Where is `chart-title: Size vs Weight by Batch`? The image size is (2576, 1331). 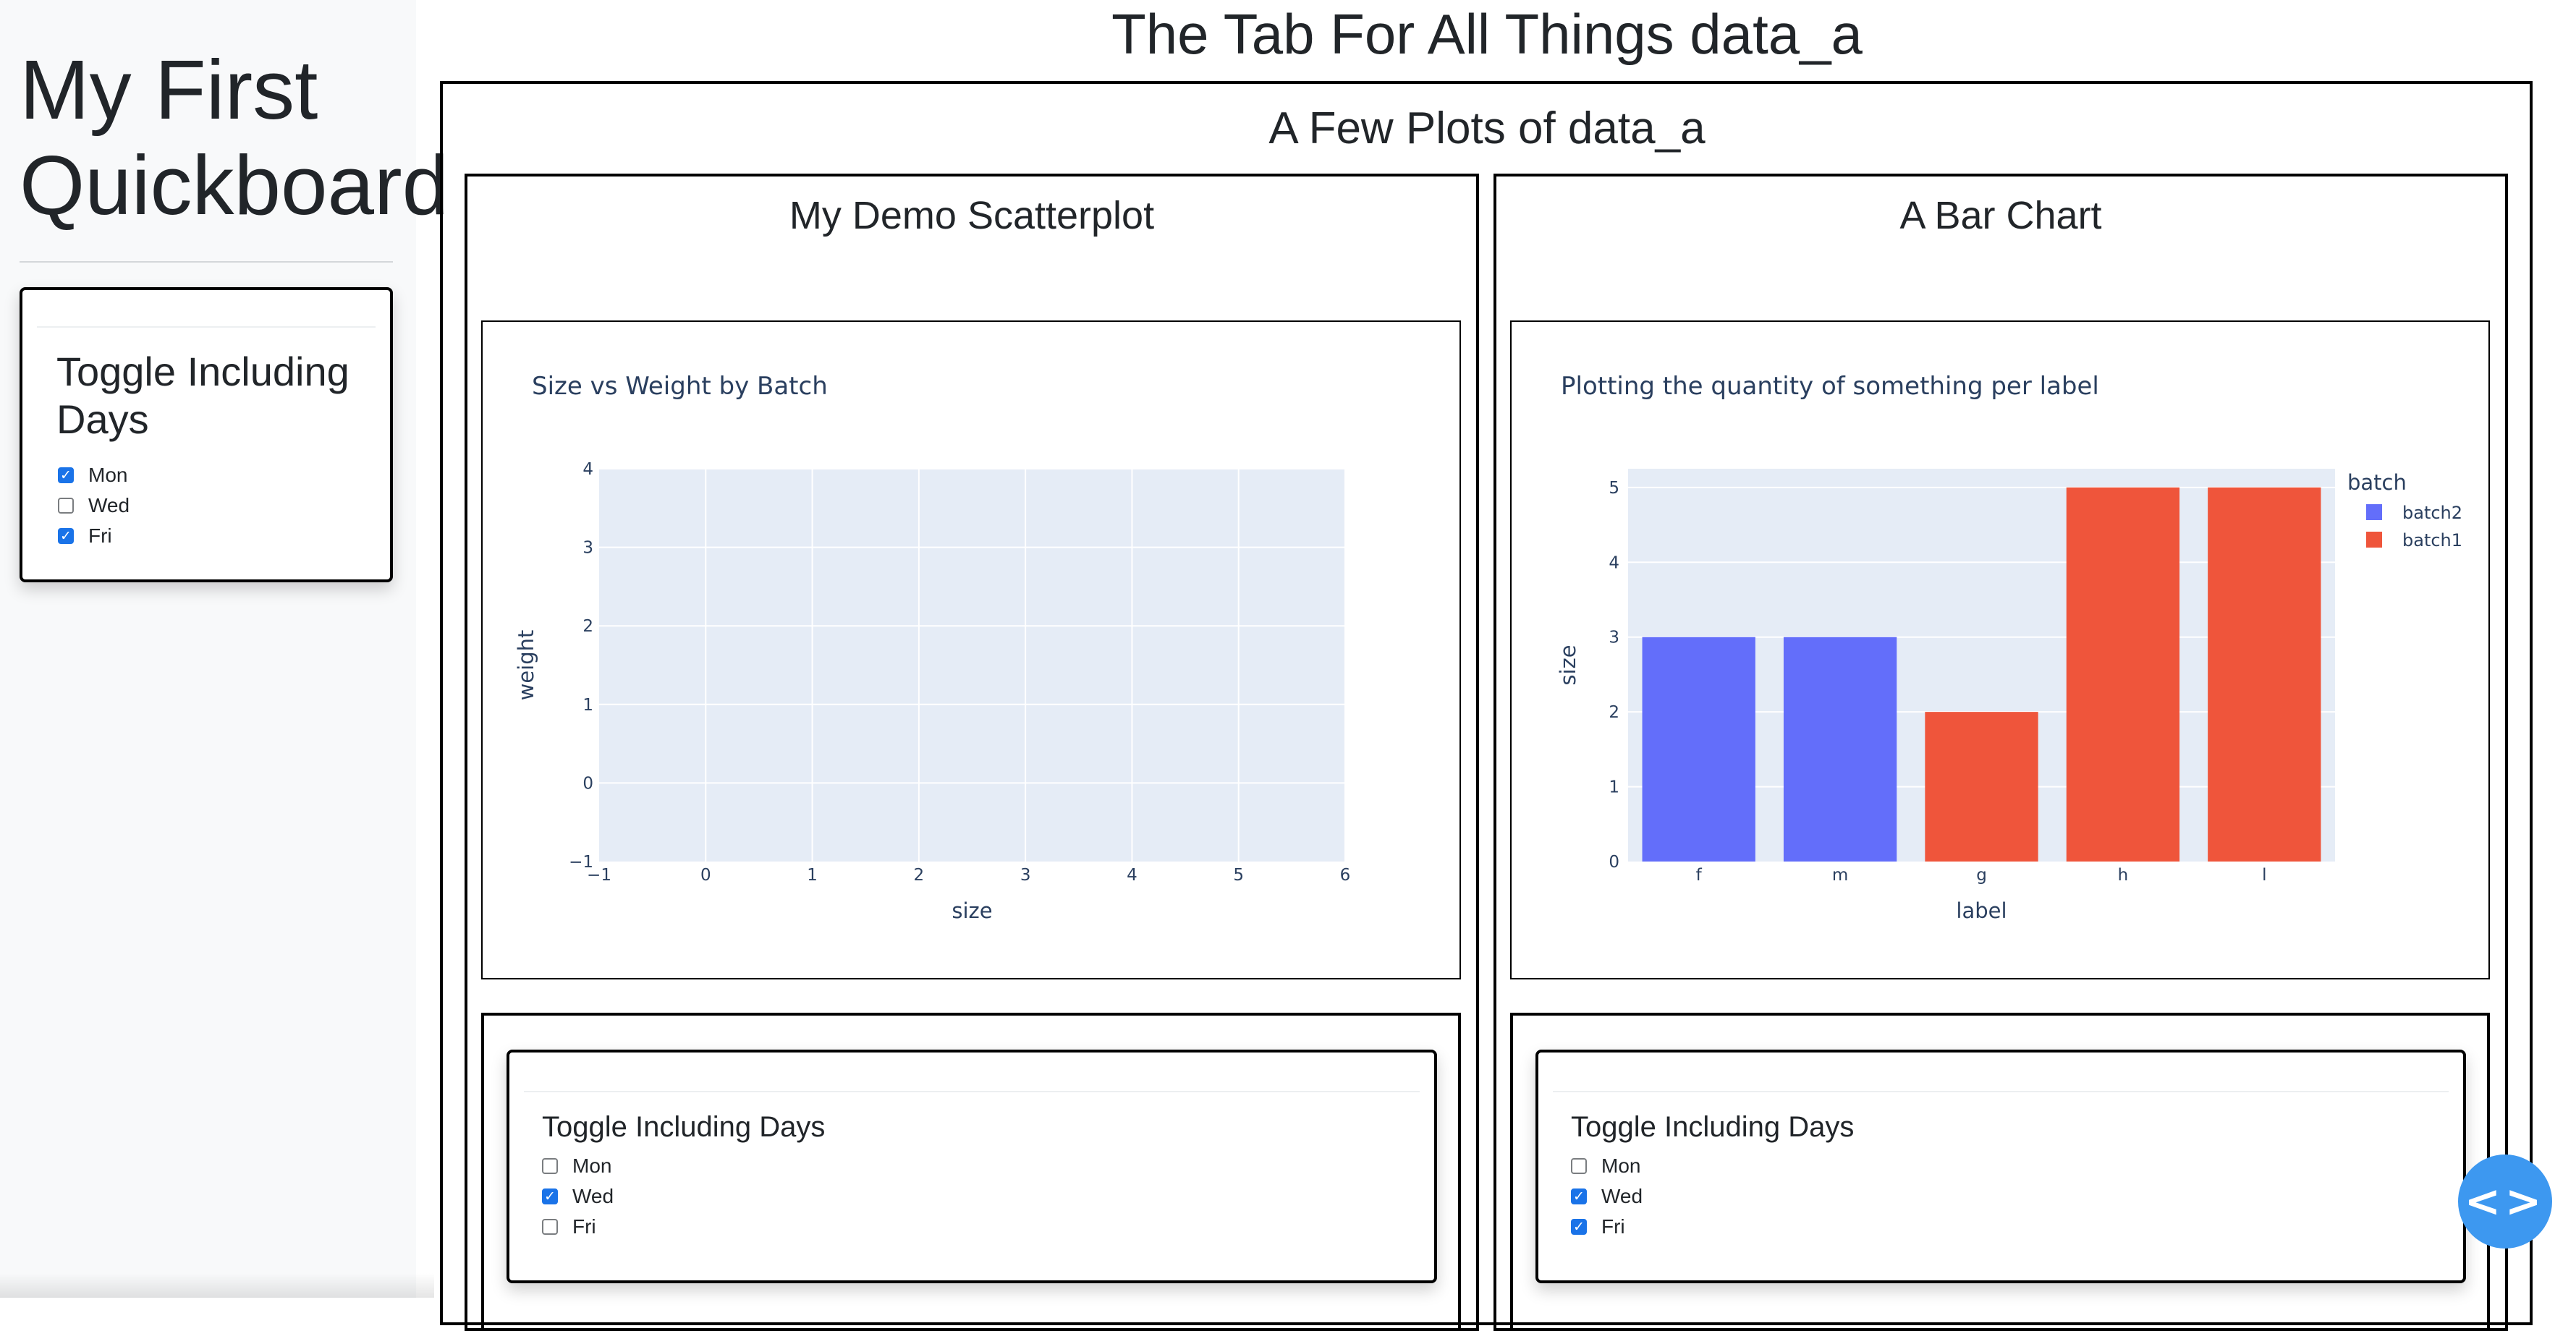
chart-title: Size vs Weight by Batch is located at coordinates (680, 386).